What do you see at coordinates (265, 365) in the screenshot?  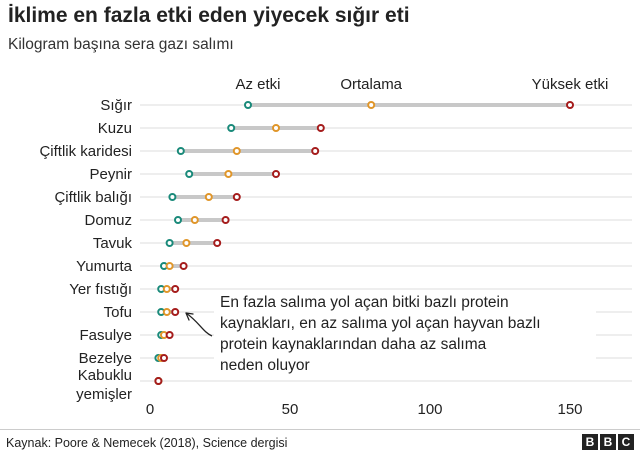 I see `annotation-text: neden oluyor` at bounding box center [265, 365].